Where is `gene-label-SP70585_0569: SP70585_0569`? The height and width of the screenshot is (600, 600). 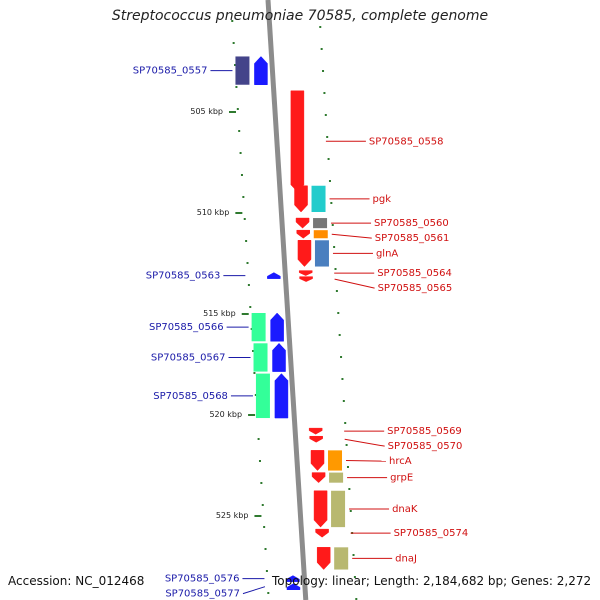 gene-label-SP70585_0569: SP70585_0569 is located at coordinates (424, 431).